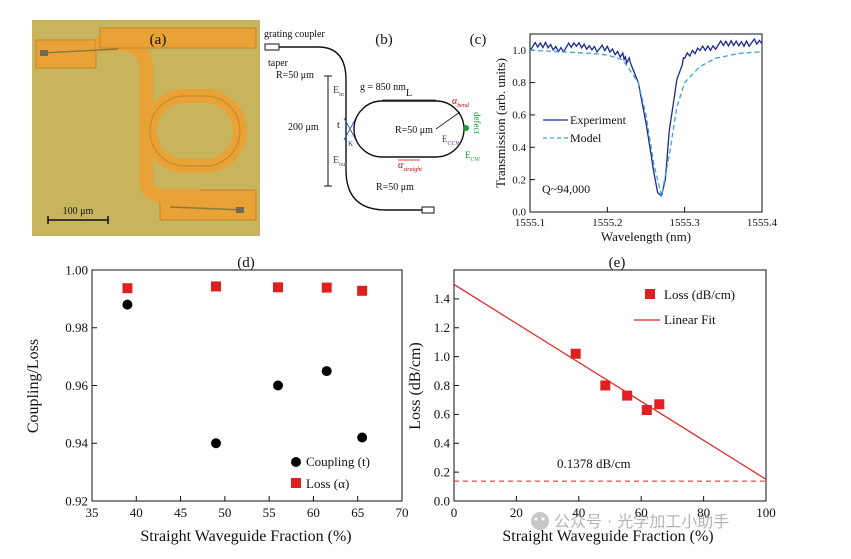 The width and height of the screenshot is (851, 559). Describe the element at coordinates (454, 512) in the screenshot. I see `e-xtick-label: 0` at that location.